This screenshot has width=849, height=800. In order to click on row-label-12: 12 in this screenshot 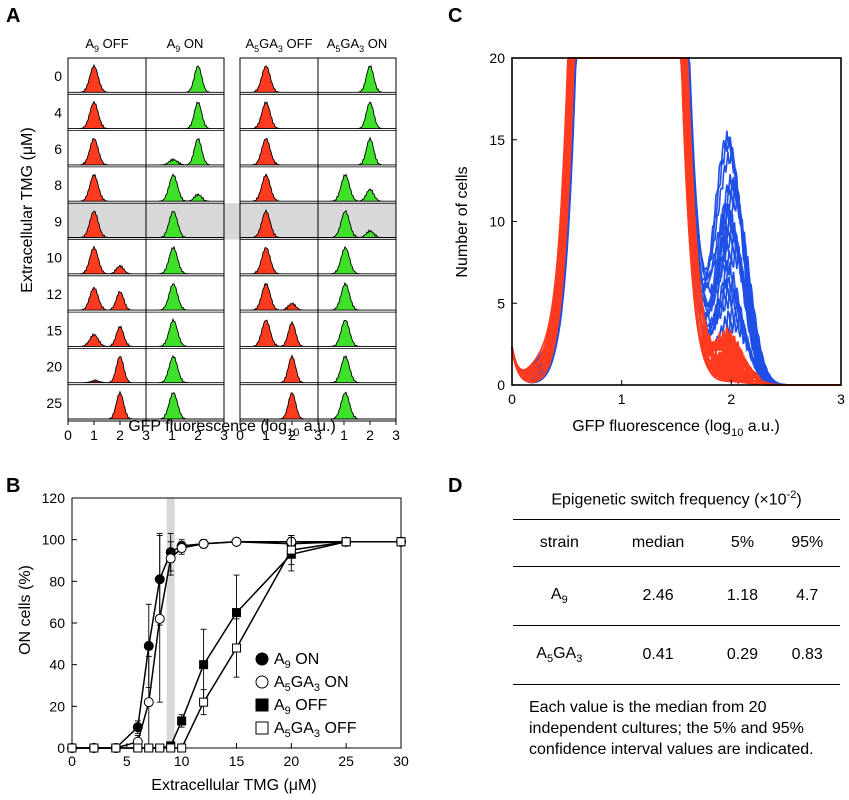, I will do `click(54, 294)`.